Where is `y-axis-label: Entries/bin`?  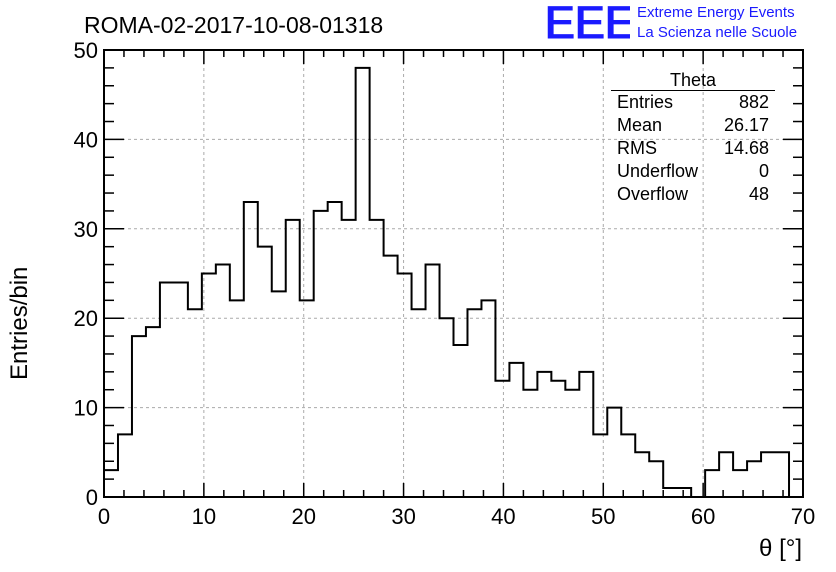 y-axis-label: Entries/bin is located at coordinates (19, 323).